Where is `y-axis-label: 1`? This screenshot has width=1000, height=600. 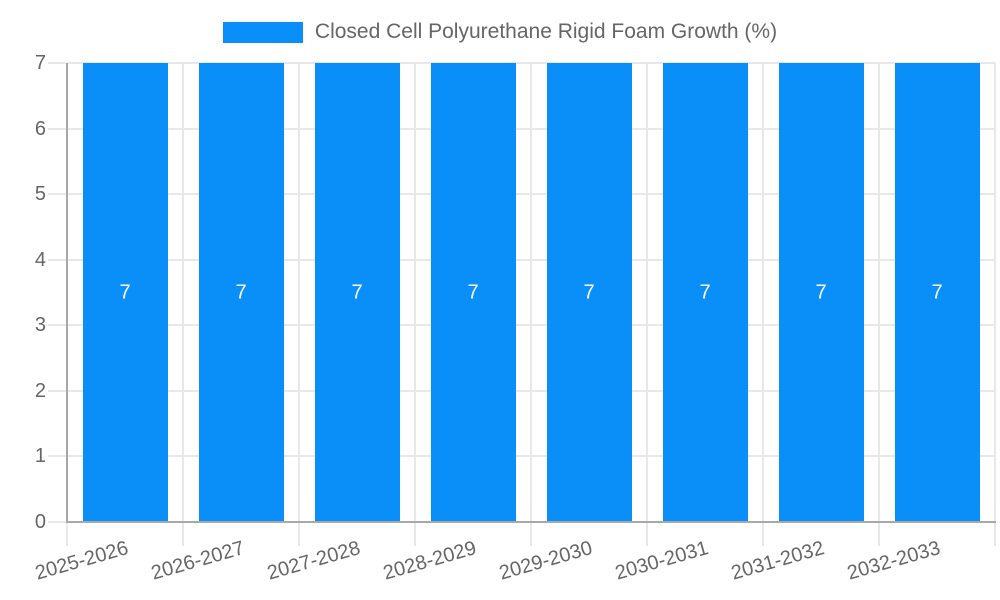 y-axis-label: 1 is located at coordinates (40, 456).